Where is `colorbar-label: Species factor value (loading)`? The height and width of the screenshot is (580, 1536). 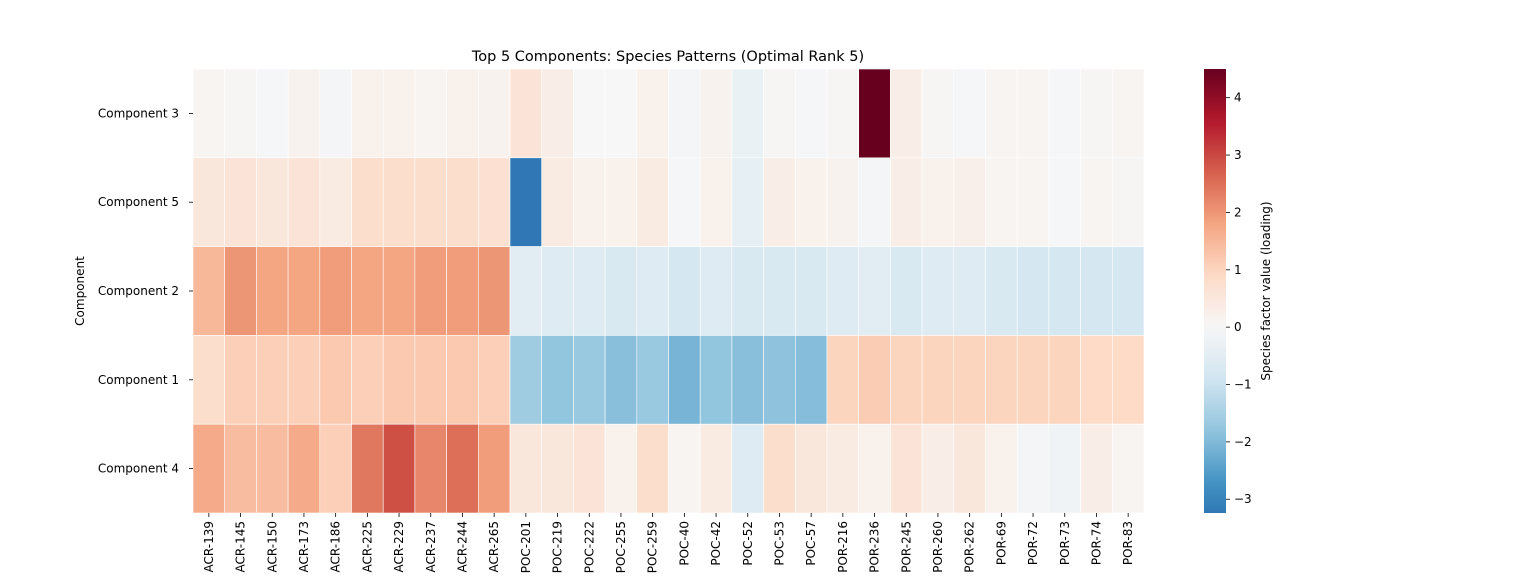 colorbar-label: Species factor value (loading) is located at coordinates (1266, 290).